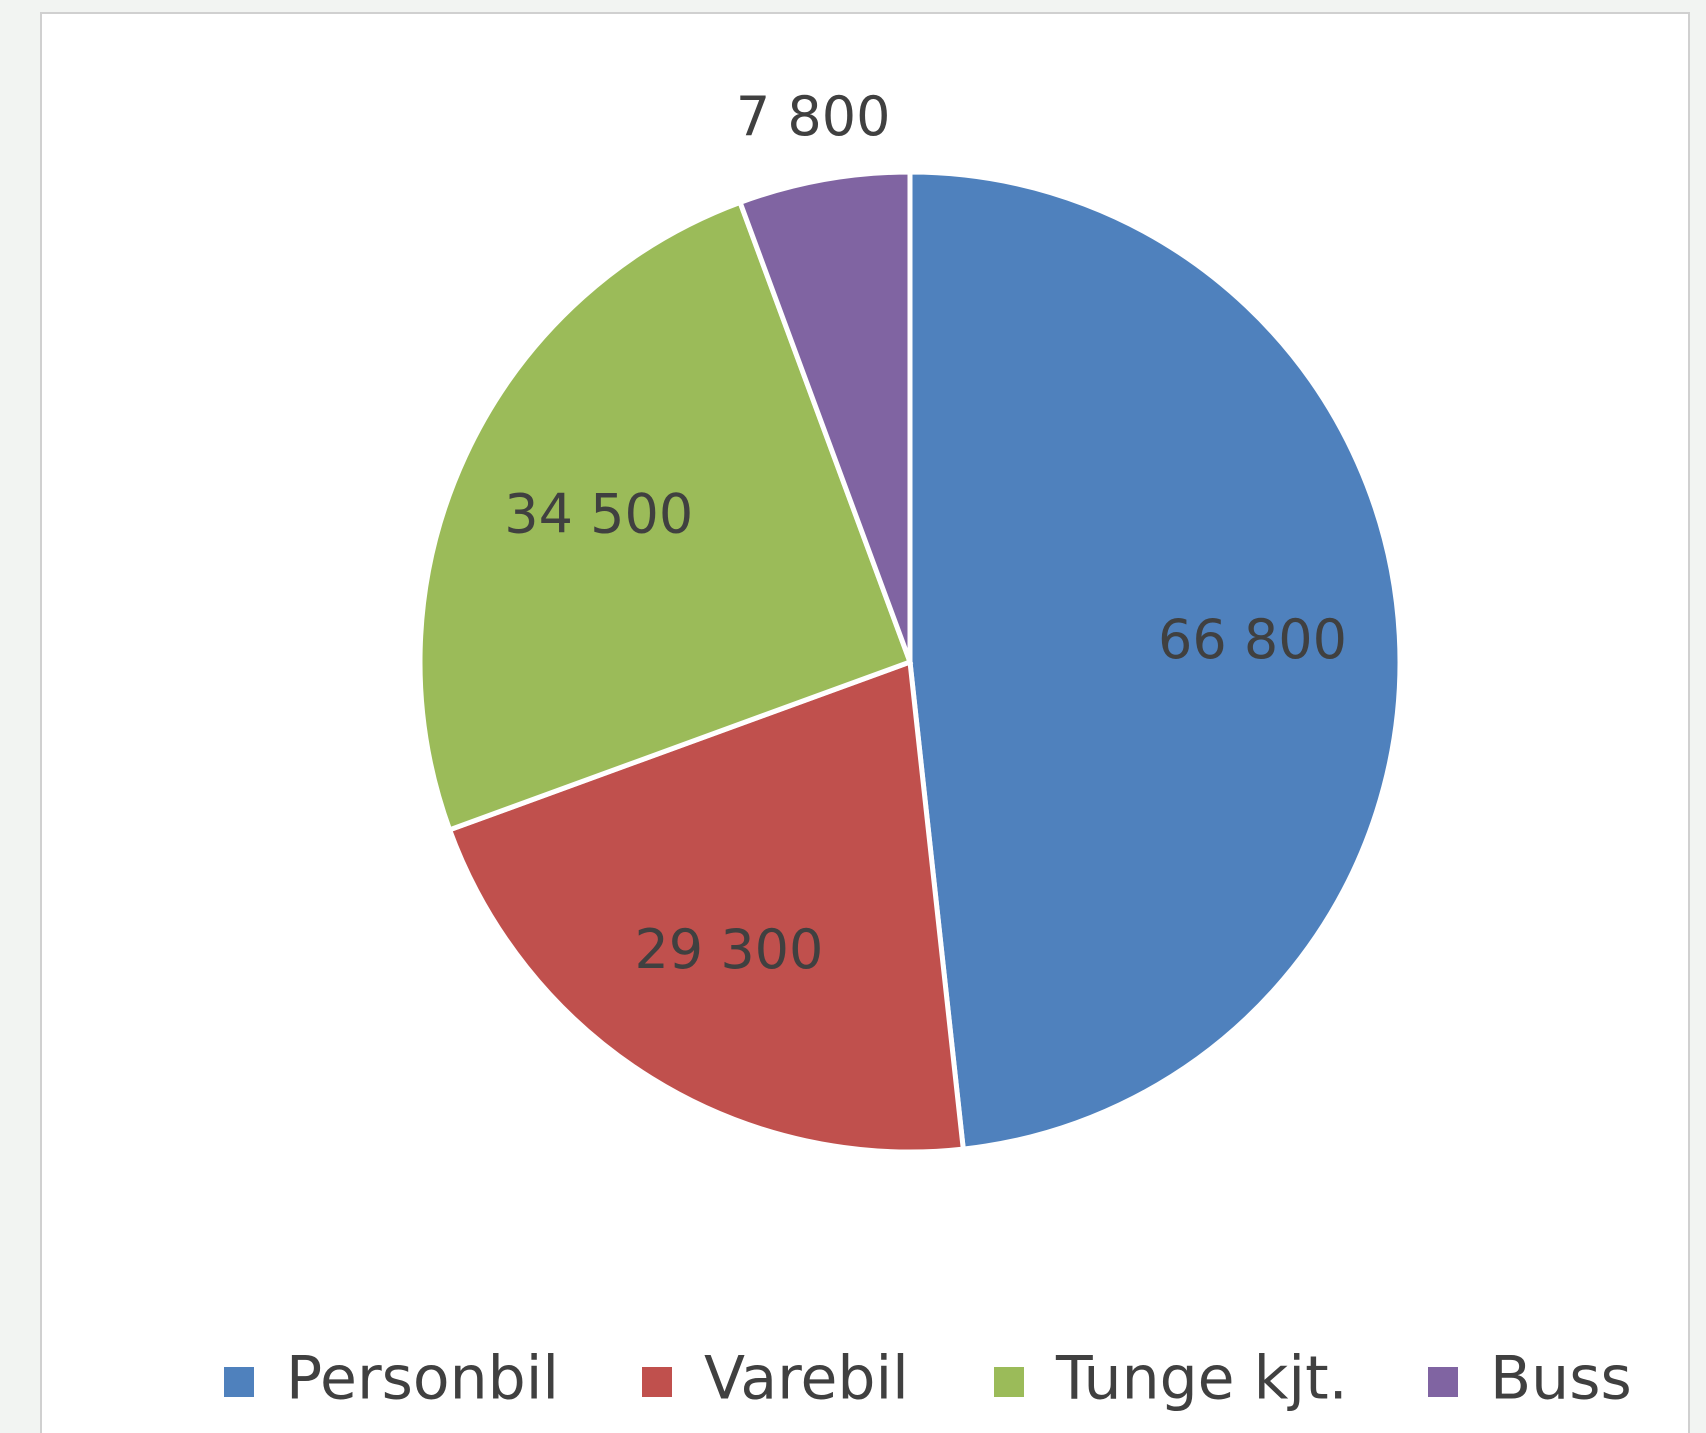  Describe the element at coordinates (806, 1379) in the screenshot. I see `legend-label: Varebil` at that location.